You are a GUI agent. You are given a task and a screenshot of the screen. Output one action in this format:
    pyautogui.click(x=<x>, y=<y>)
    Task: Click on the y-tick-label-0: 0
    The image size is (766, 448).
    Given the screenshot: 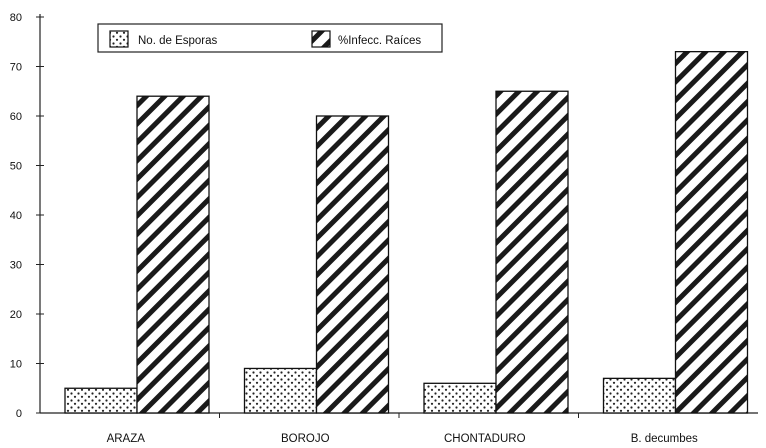 What is the action you would take?
    pyautogui.click(x=19, y=414)
    